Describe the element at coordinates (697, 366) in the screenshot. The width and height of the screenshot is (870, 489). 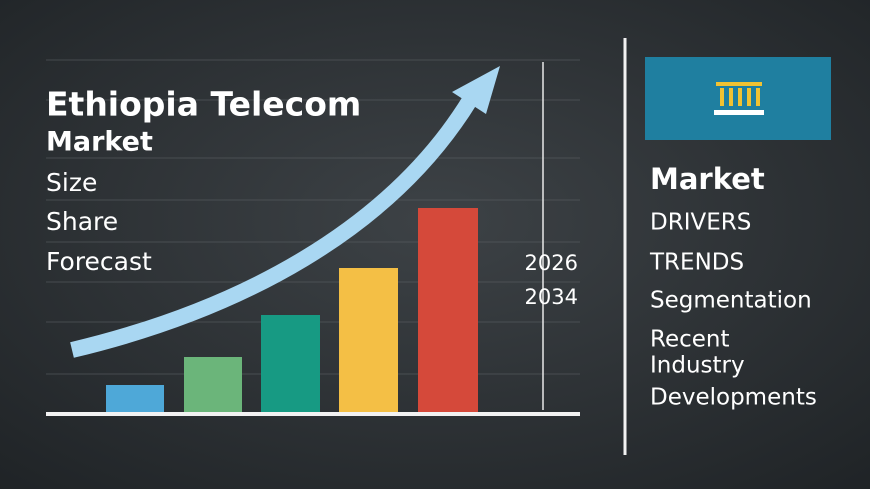
I see `item: Industry` at that location.